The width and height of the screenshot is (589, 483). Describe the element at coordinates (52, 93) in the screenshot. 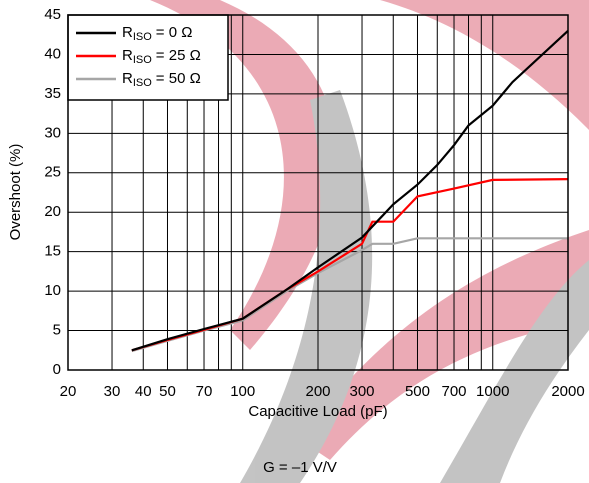

I see `y-tick-label: 35` at that location.